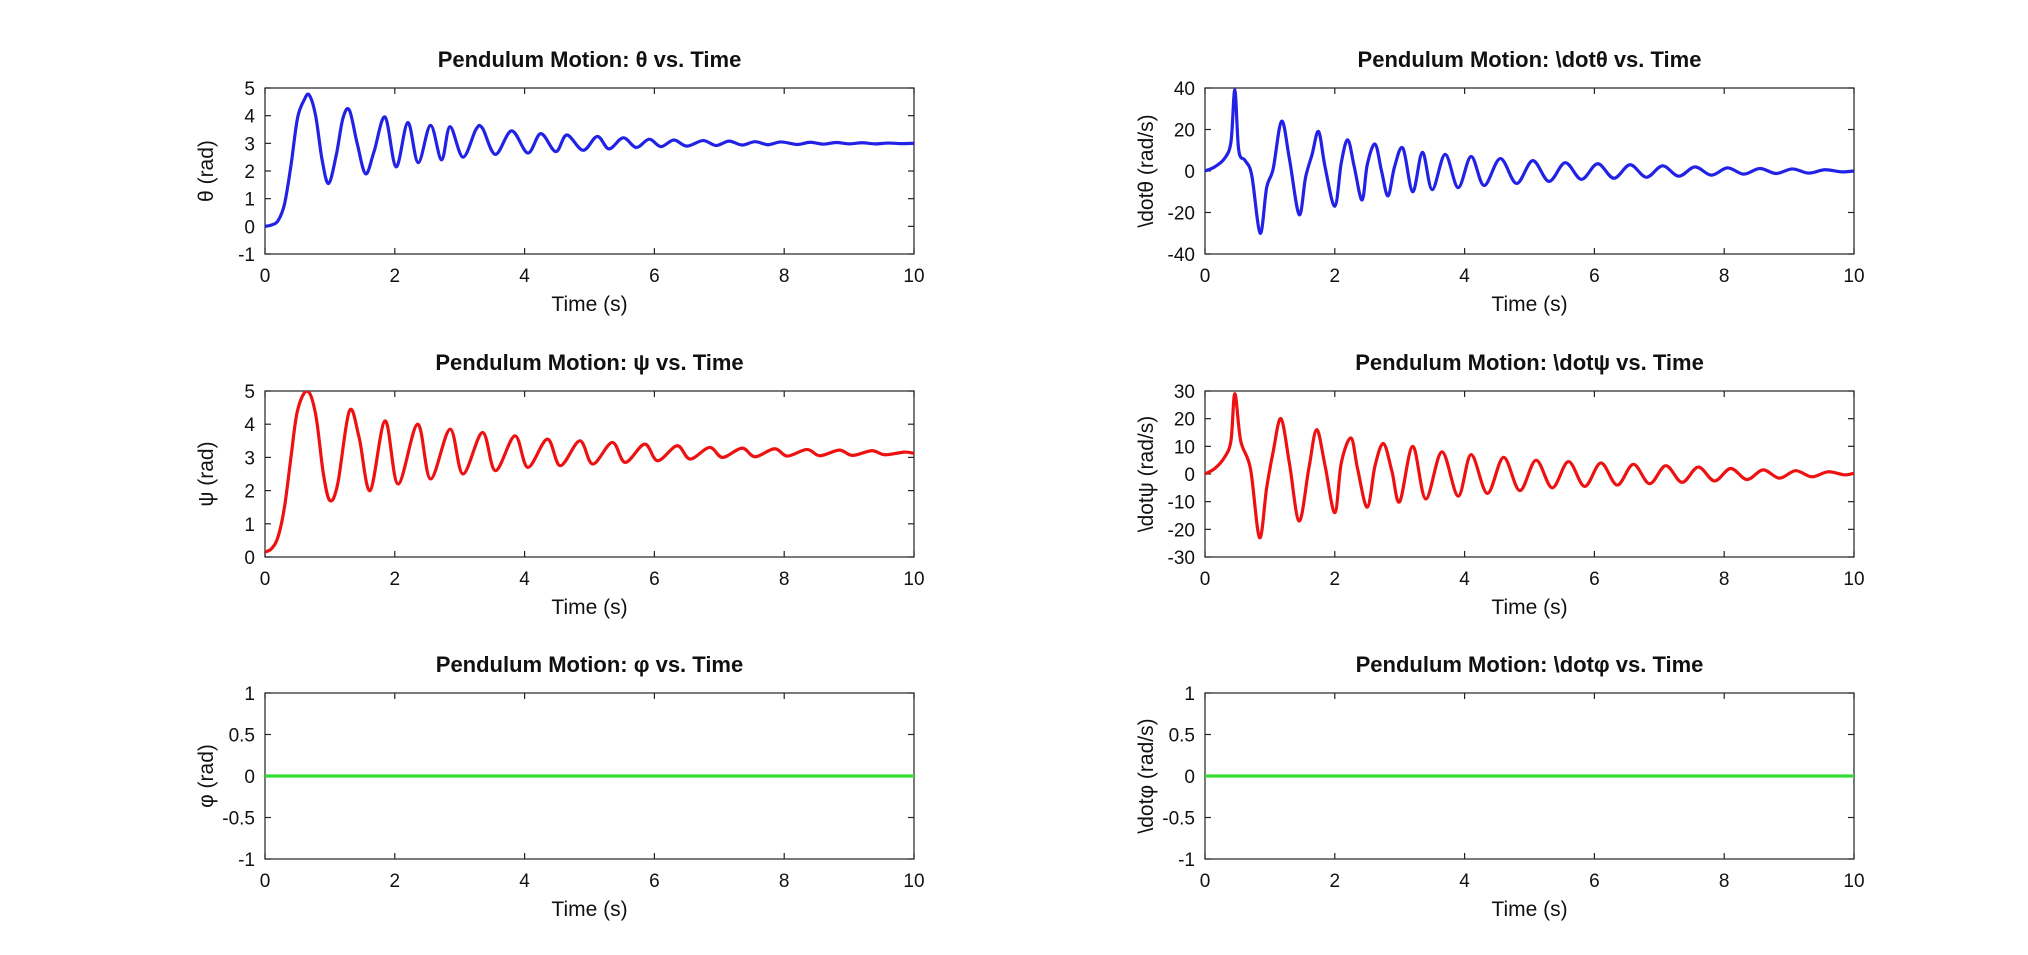 Image resolution: width=2028 pixels, height=955 pixels. Describe the element at coordinates (1530, 59) in the screenshot. I see `chart-title: Pendulum Motion: \dotθ vs. Time` at that location.